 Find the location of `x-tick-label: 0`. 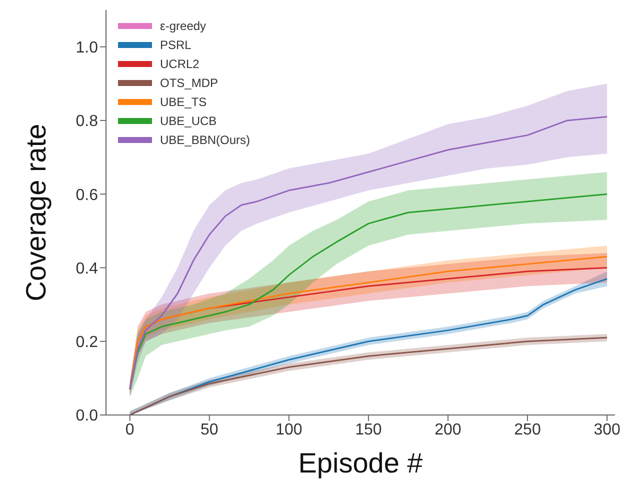

x-tick-label: 0 is located at coordinates (129, 429).